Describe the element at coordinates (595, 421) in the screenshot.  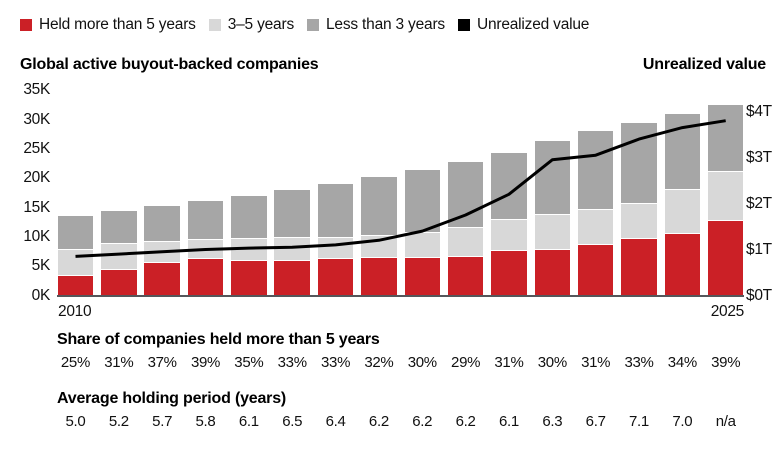
I see `holding-value-2022: 6.7` at that location.